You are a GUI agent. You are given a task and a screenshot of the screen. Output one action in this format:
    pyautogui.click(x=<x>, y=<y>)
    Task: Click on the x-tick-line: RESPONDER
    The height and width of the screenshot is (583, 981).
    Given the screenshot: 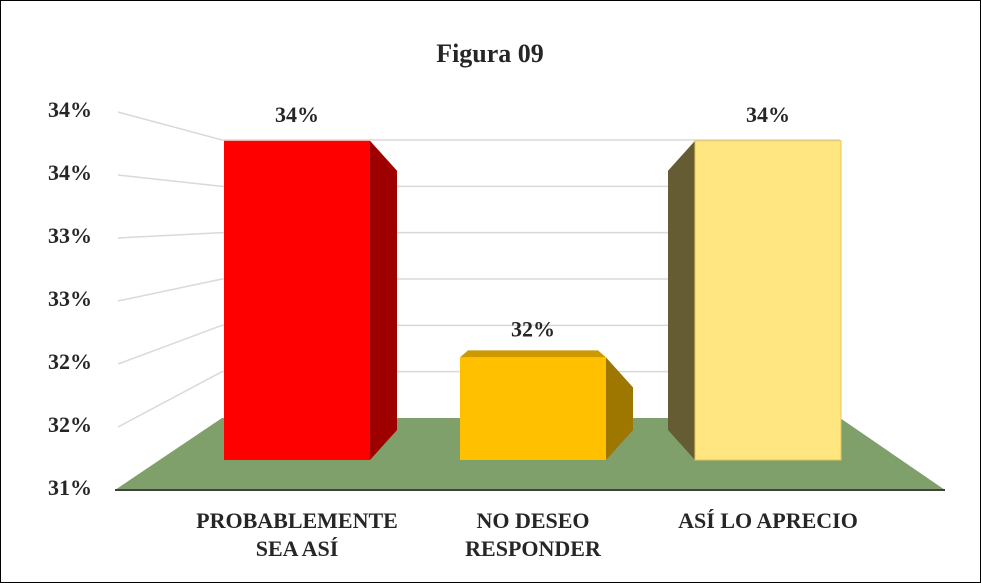 What is the action you would take?
    pyautogui.click(x=533, y=548)
    